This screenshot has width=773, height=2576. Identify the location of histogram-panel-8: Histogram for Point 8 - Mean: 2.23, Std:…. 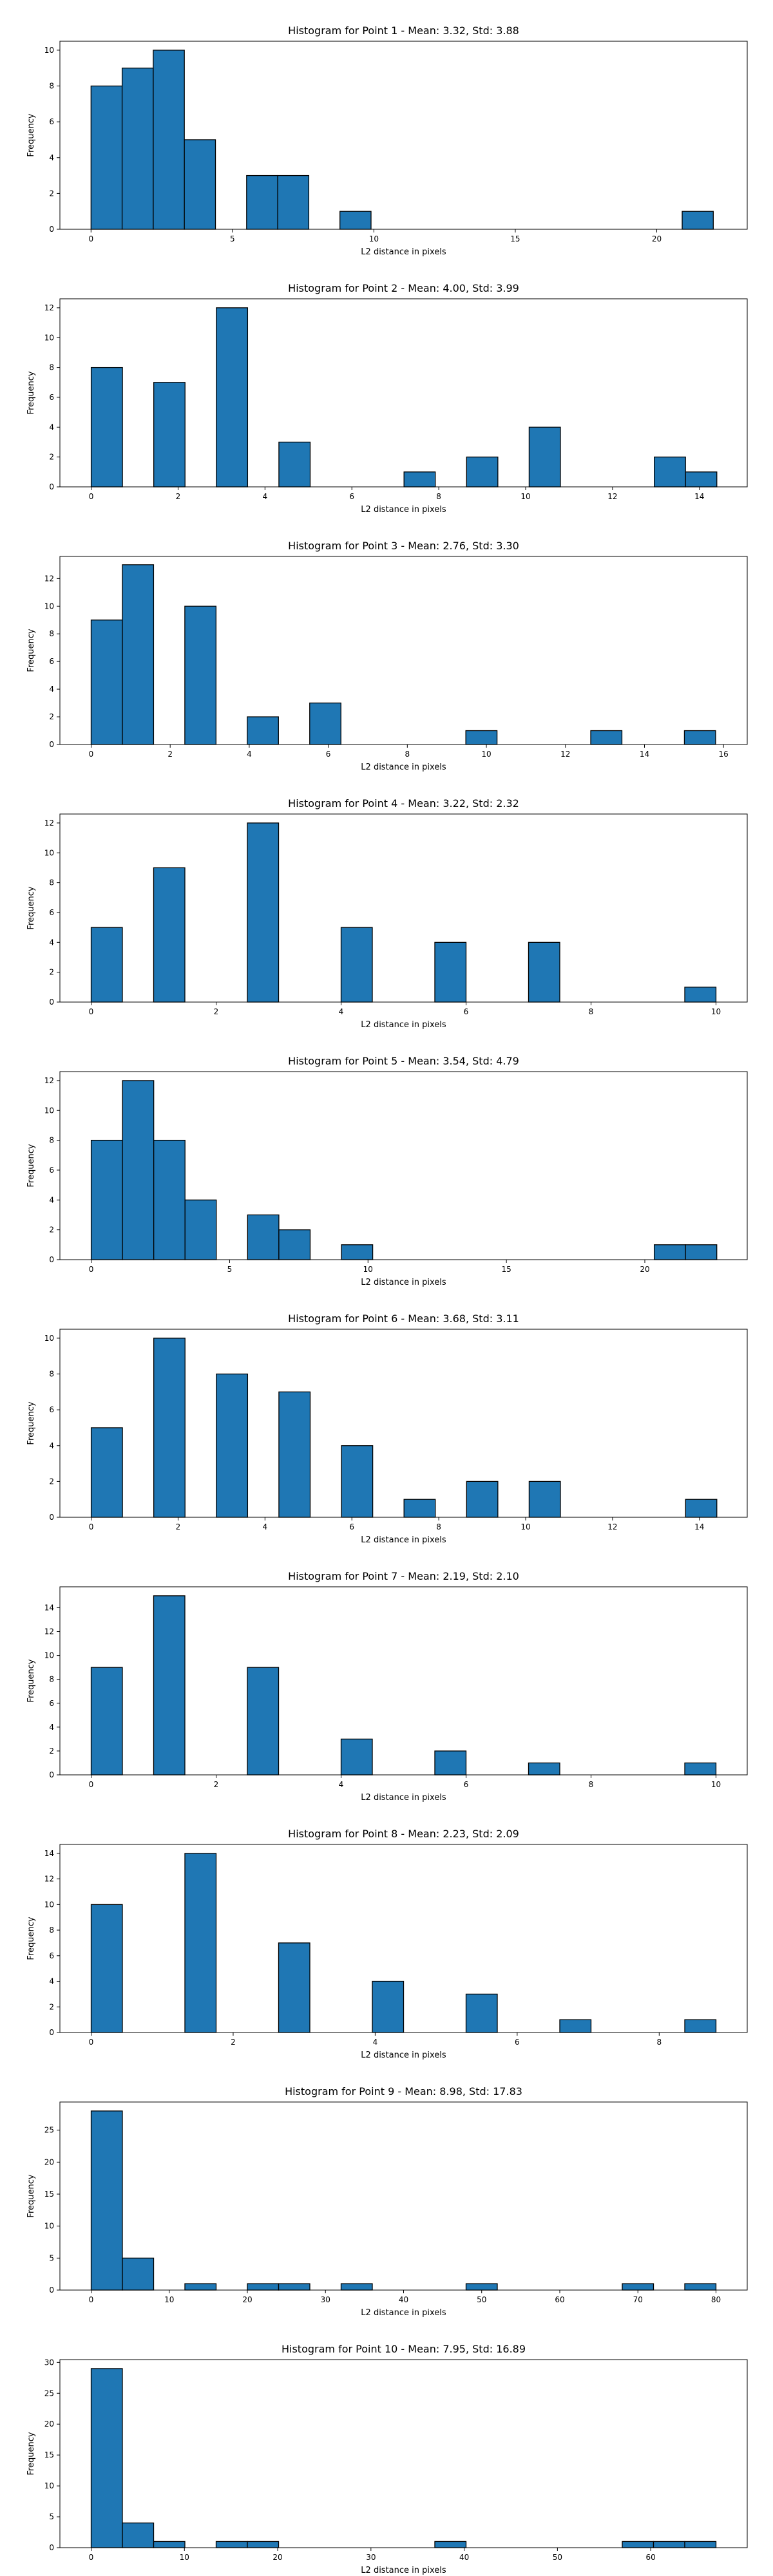
(387, 1944).